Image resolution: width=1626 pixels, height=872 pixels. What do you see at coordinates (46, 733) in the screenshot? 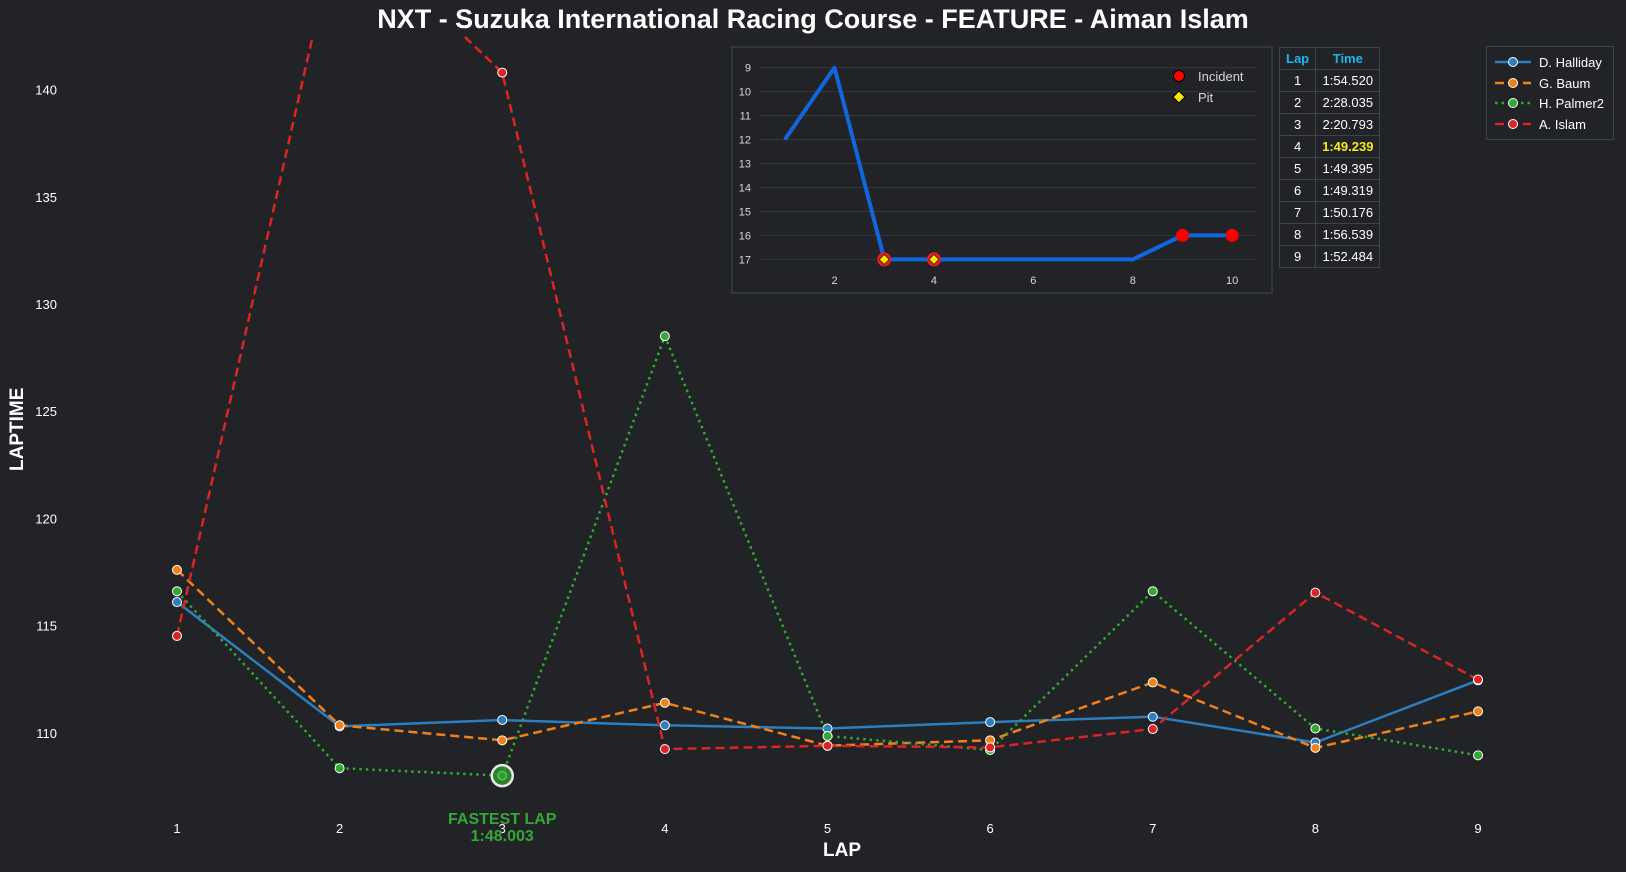
I see `y-tick-label: 110` at bounding box center [46, 733].